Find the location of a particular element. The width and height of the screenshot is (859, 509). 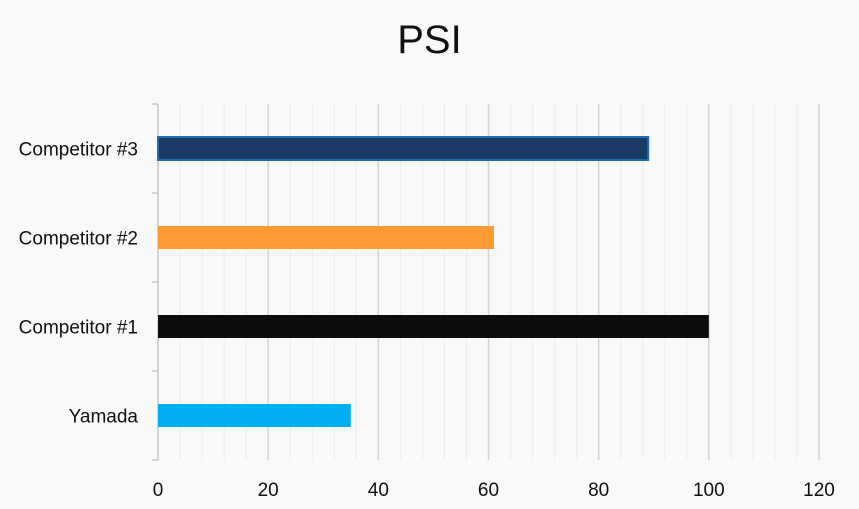

x-tick-label: 100 is located at coordinates (709, 490).